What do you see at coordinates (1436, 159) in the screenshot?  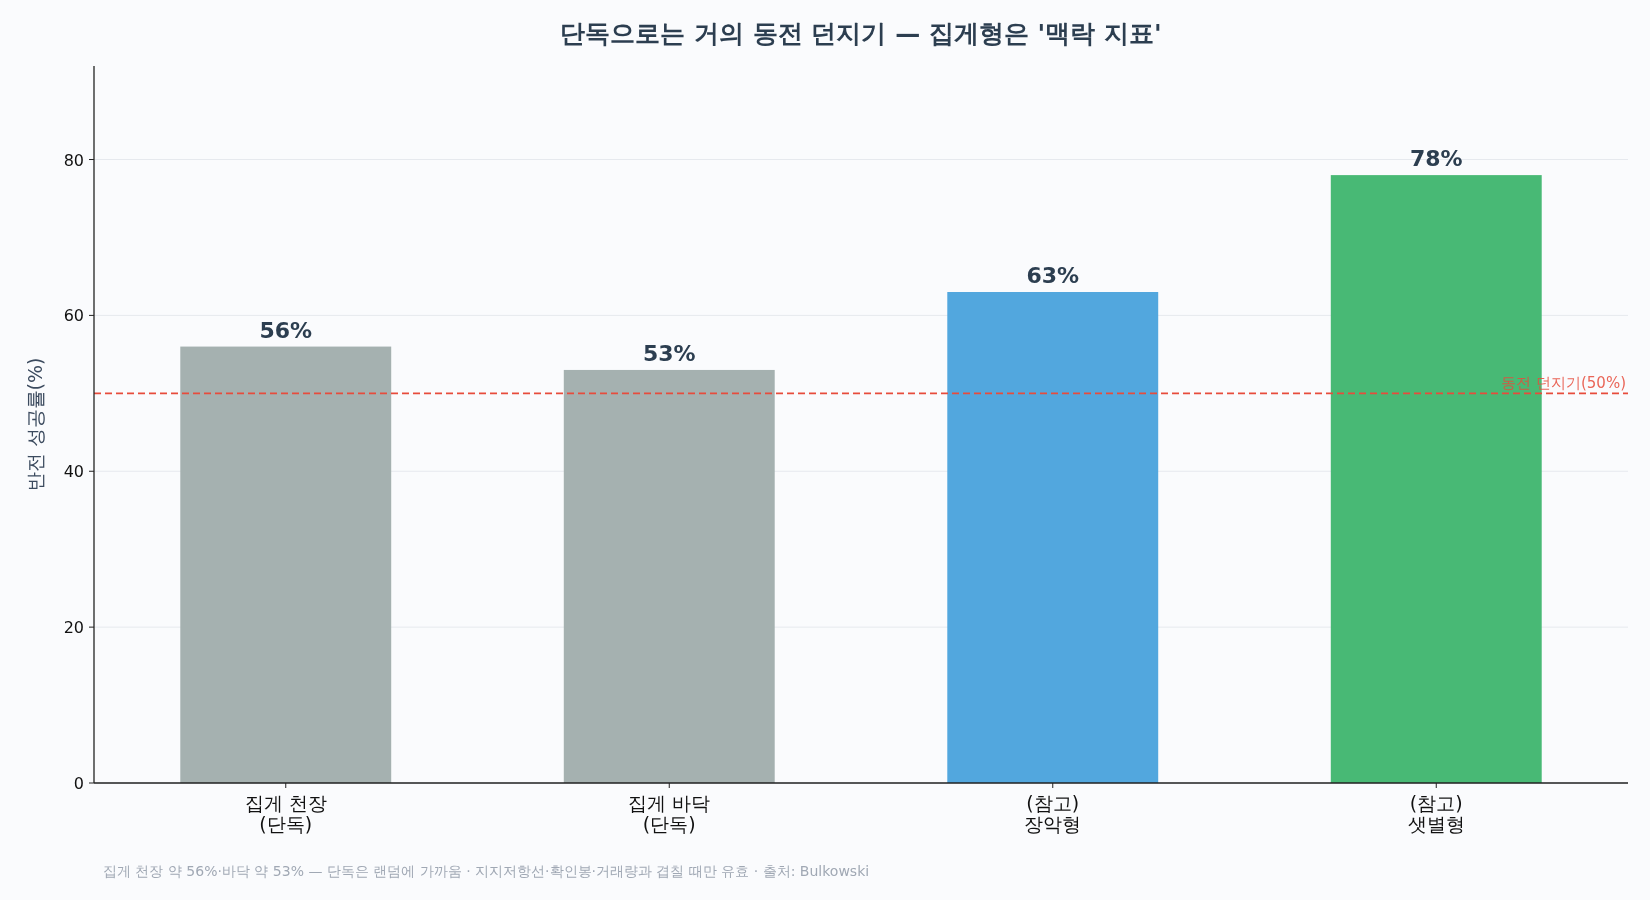 I see `data-label: 78%` at bounding box center [1436, 159].